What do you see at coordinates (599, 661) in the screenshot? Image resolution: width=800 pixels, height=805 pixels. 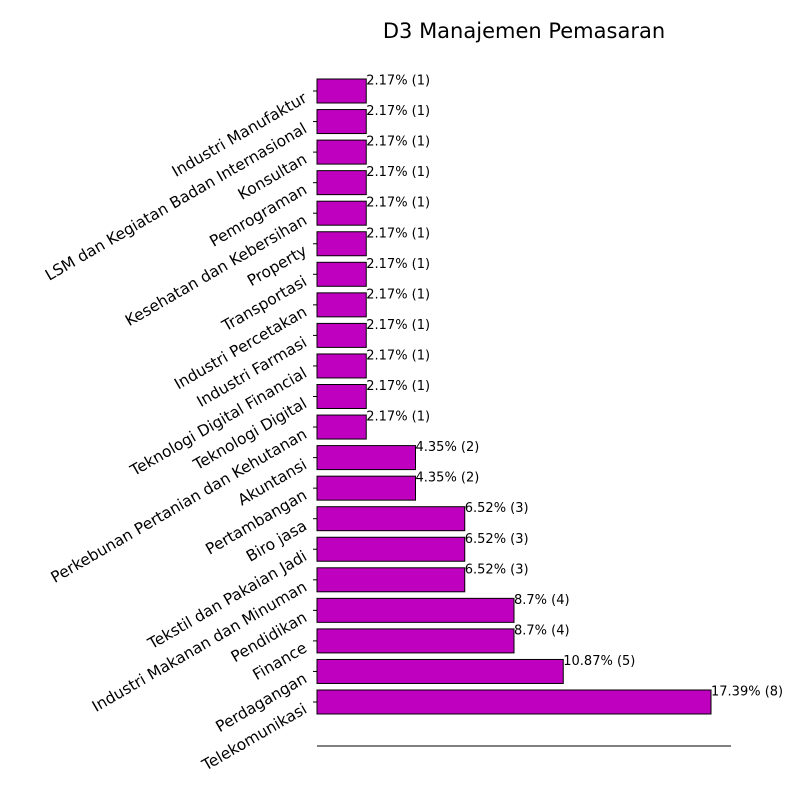 I see `data-label-1: 10.87% (5)` at bounding box center [599, 661].